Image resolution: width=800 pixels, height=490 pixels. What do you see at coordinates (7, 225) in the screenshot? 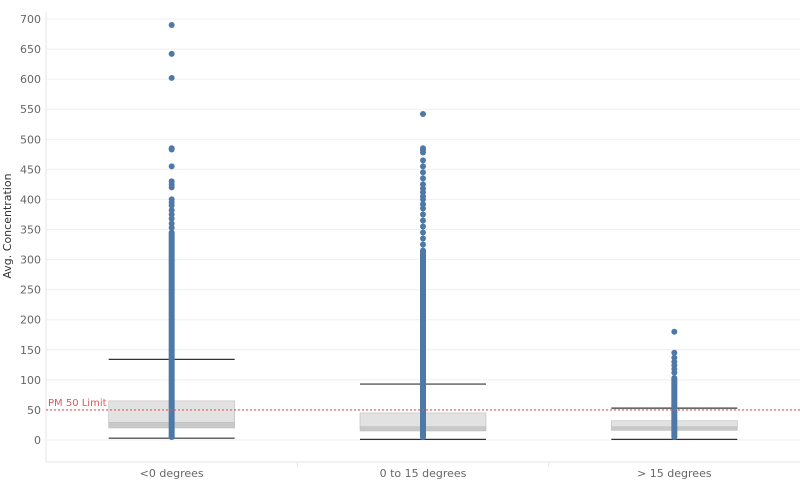
I see `y-axis-label: Avg. Concentration` at bounding box center [7, 225].